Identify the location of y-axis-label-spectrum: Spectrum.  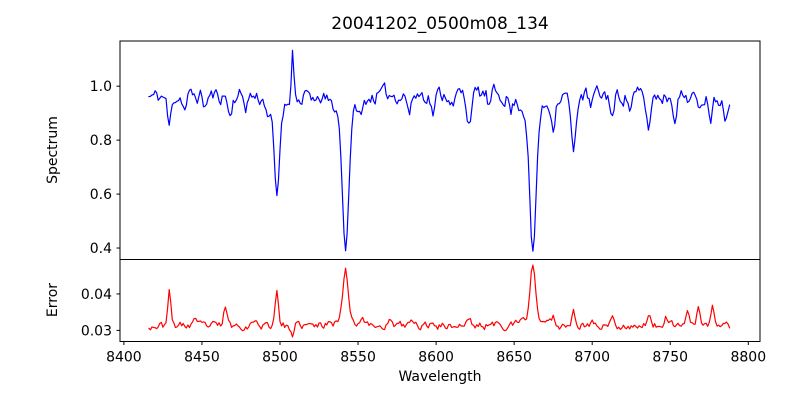
(53, 150).